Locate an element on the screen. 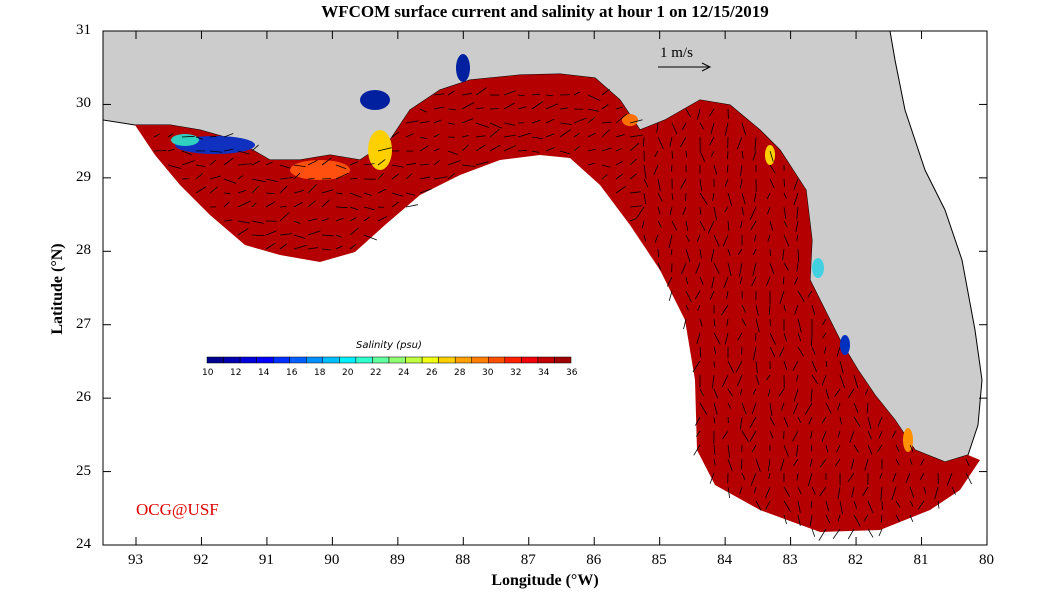  colorbar-tick-label: 34 is located at coordinates (544, 373).